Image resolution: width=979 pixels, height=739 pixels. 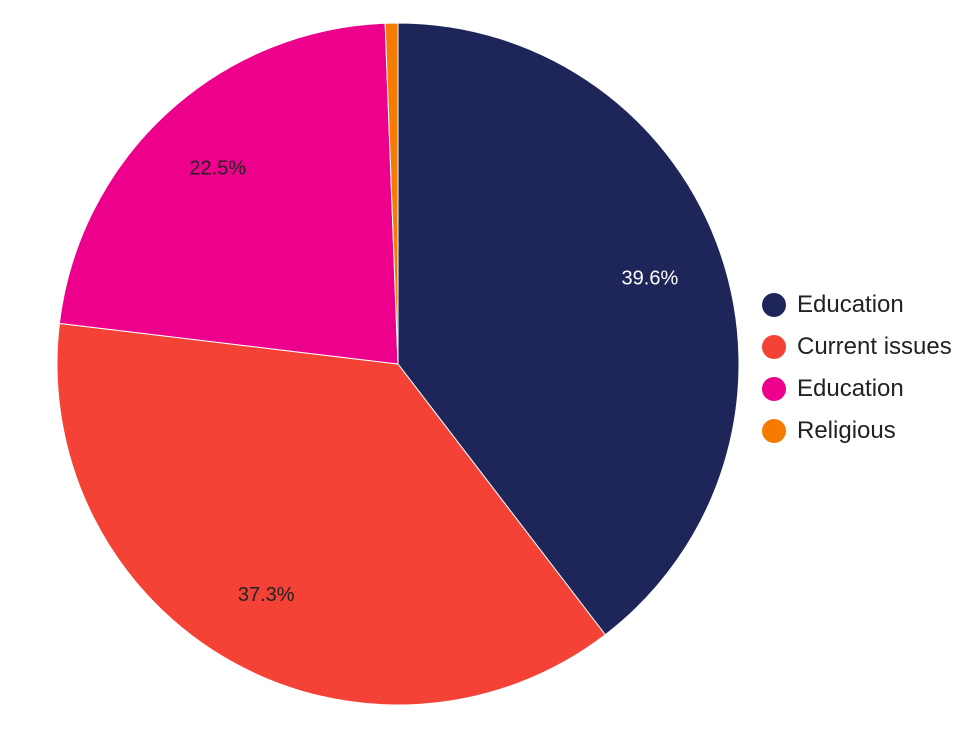 I want to click on legend-label: Current issues, so click(x=874, y=346).